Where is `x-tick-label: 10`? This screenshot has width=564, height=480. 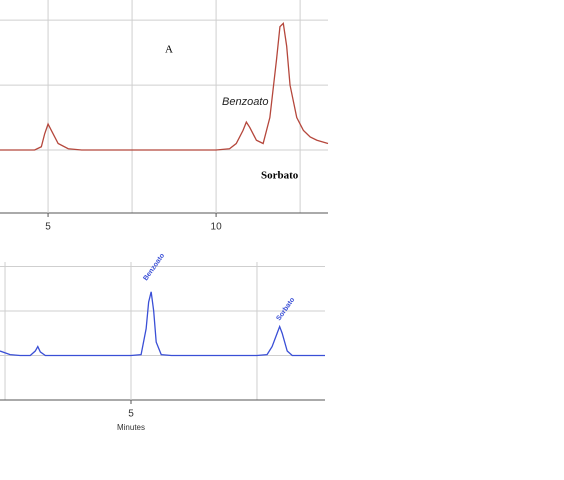
x-tick-label: 10 is located at coordinates (217, 227).